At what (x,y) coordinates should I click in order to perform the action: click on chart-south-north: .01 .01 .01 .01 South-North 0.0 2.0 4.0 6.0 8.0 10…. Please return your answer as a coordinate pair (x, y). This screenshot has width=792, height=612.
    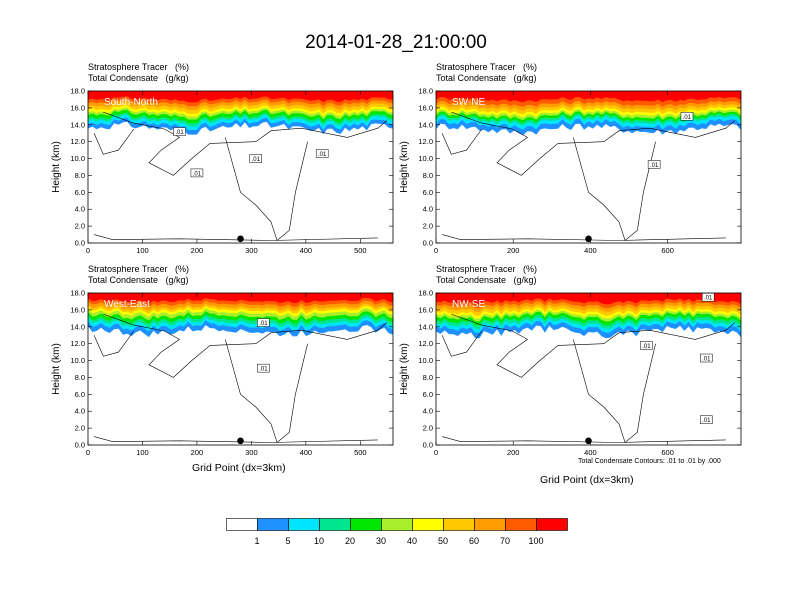
    Looking at the image, I should click on (222, 171).